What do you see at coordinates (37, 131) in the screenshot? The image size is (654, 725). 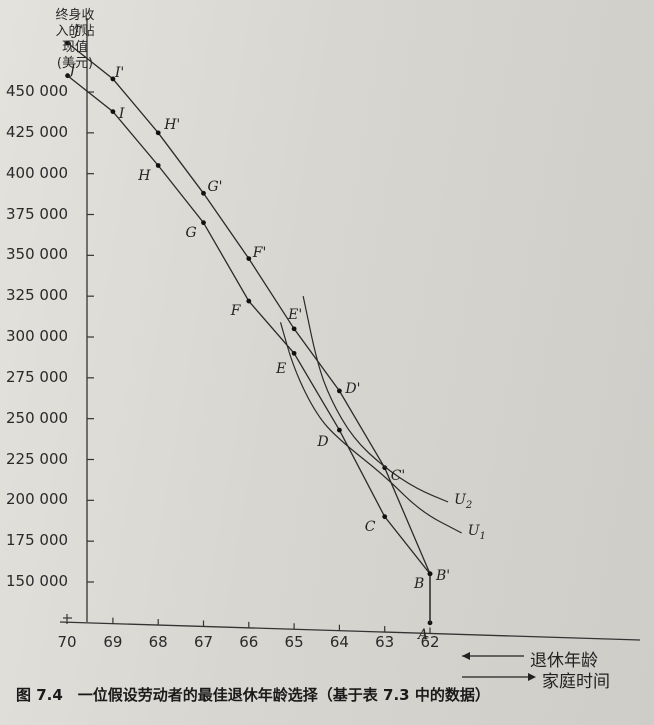 I see `y-tick-label: 425 000` at bounding box center [37, 131].